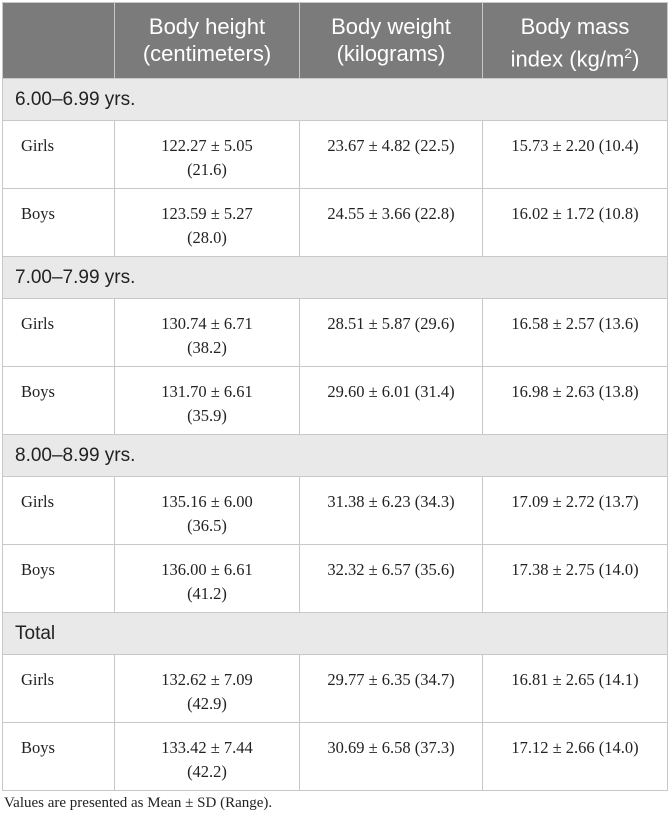 The height and width of the screenshot is (822, 670). Describe the element at coordinates (207, 415) in the screenshot. I see `cell-body-height-range: (35.9)` at that location.